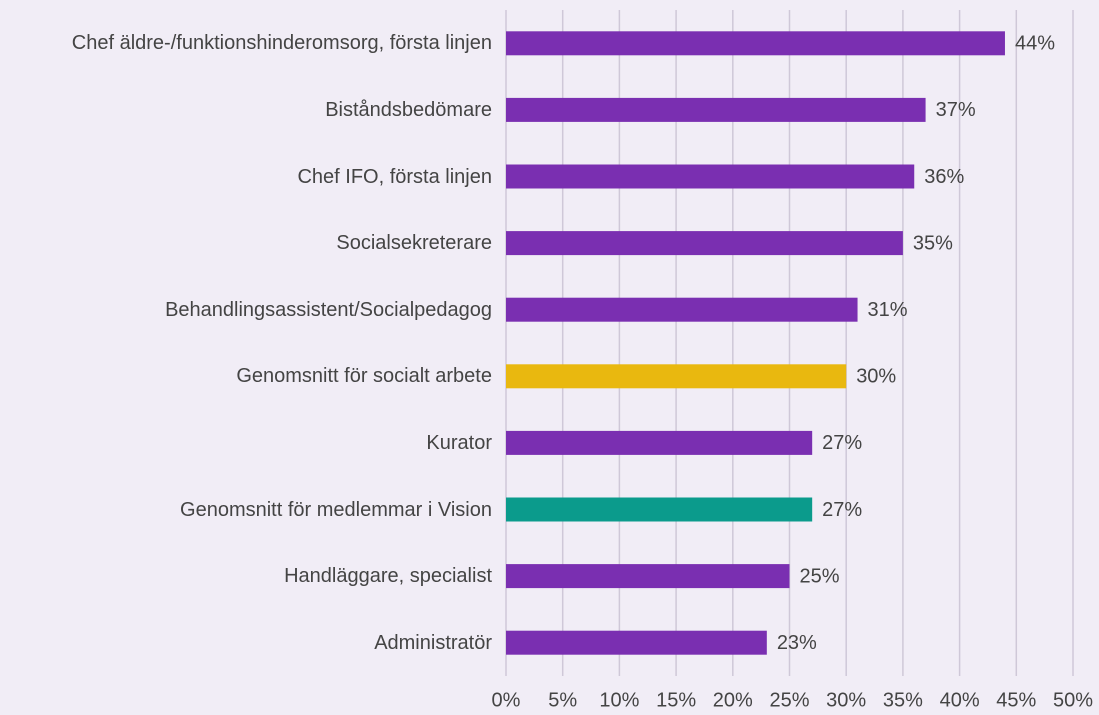  I want to click on category-label: Handläggare, specialist, so click(388, 576).